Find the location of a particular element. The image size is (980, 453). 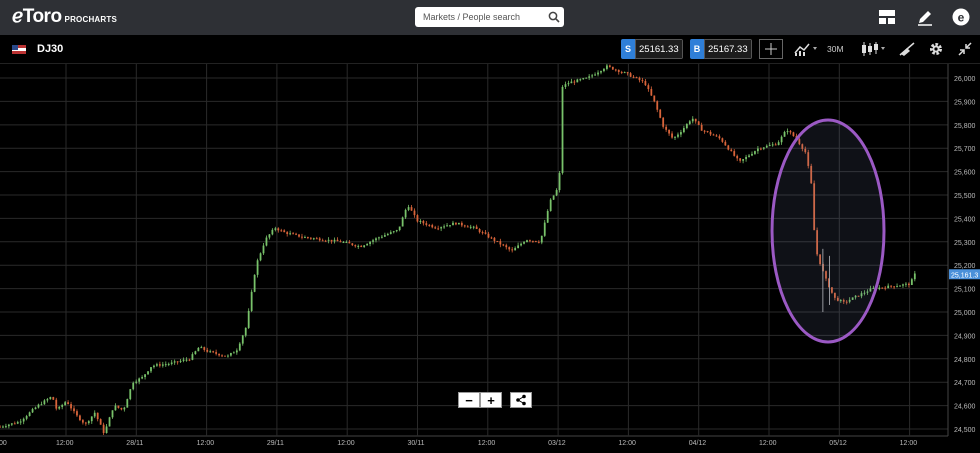

buy-price: 25167.33 is located at coordinates (728, 49).